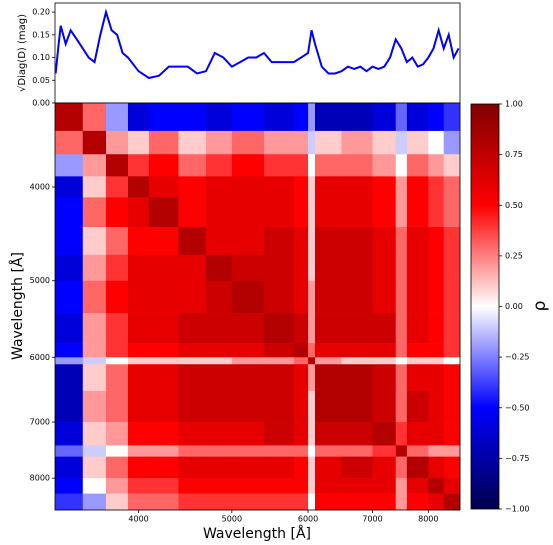  Describe the element at coordinates (41, 12) in the screenshot. I see `y-tick-label: 0.20` at that location.